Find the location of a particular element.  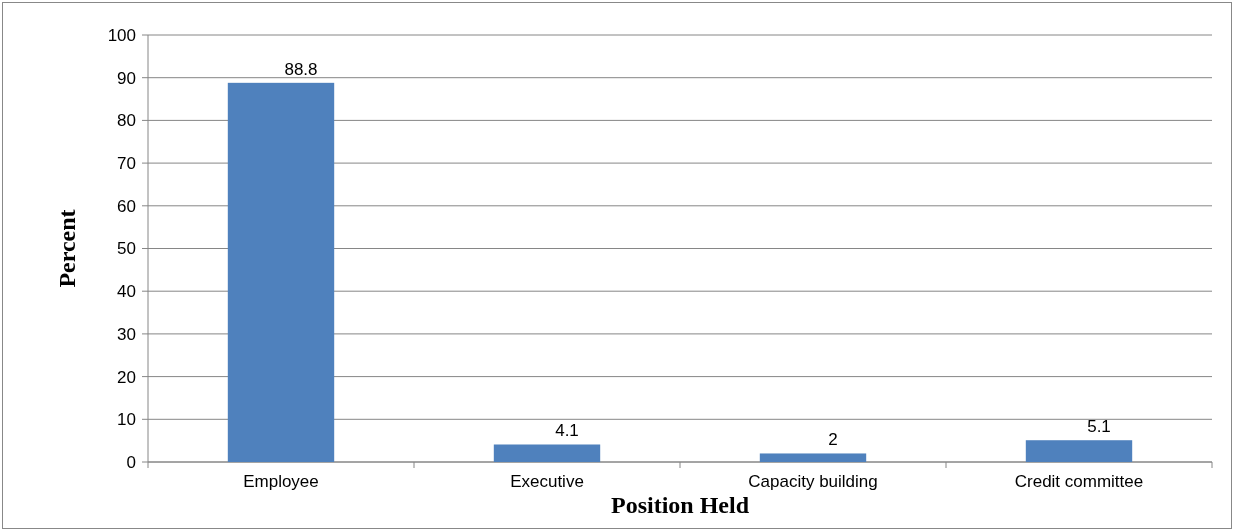

data-label: 5.1 is located at coordinates (1099, 427).